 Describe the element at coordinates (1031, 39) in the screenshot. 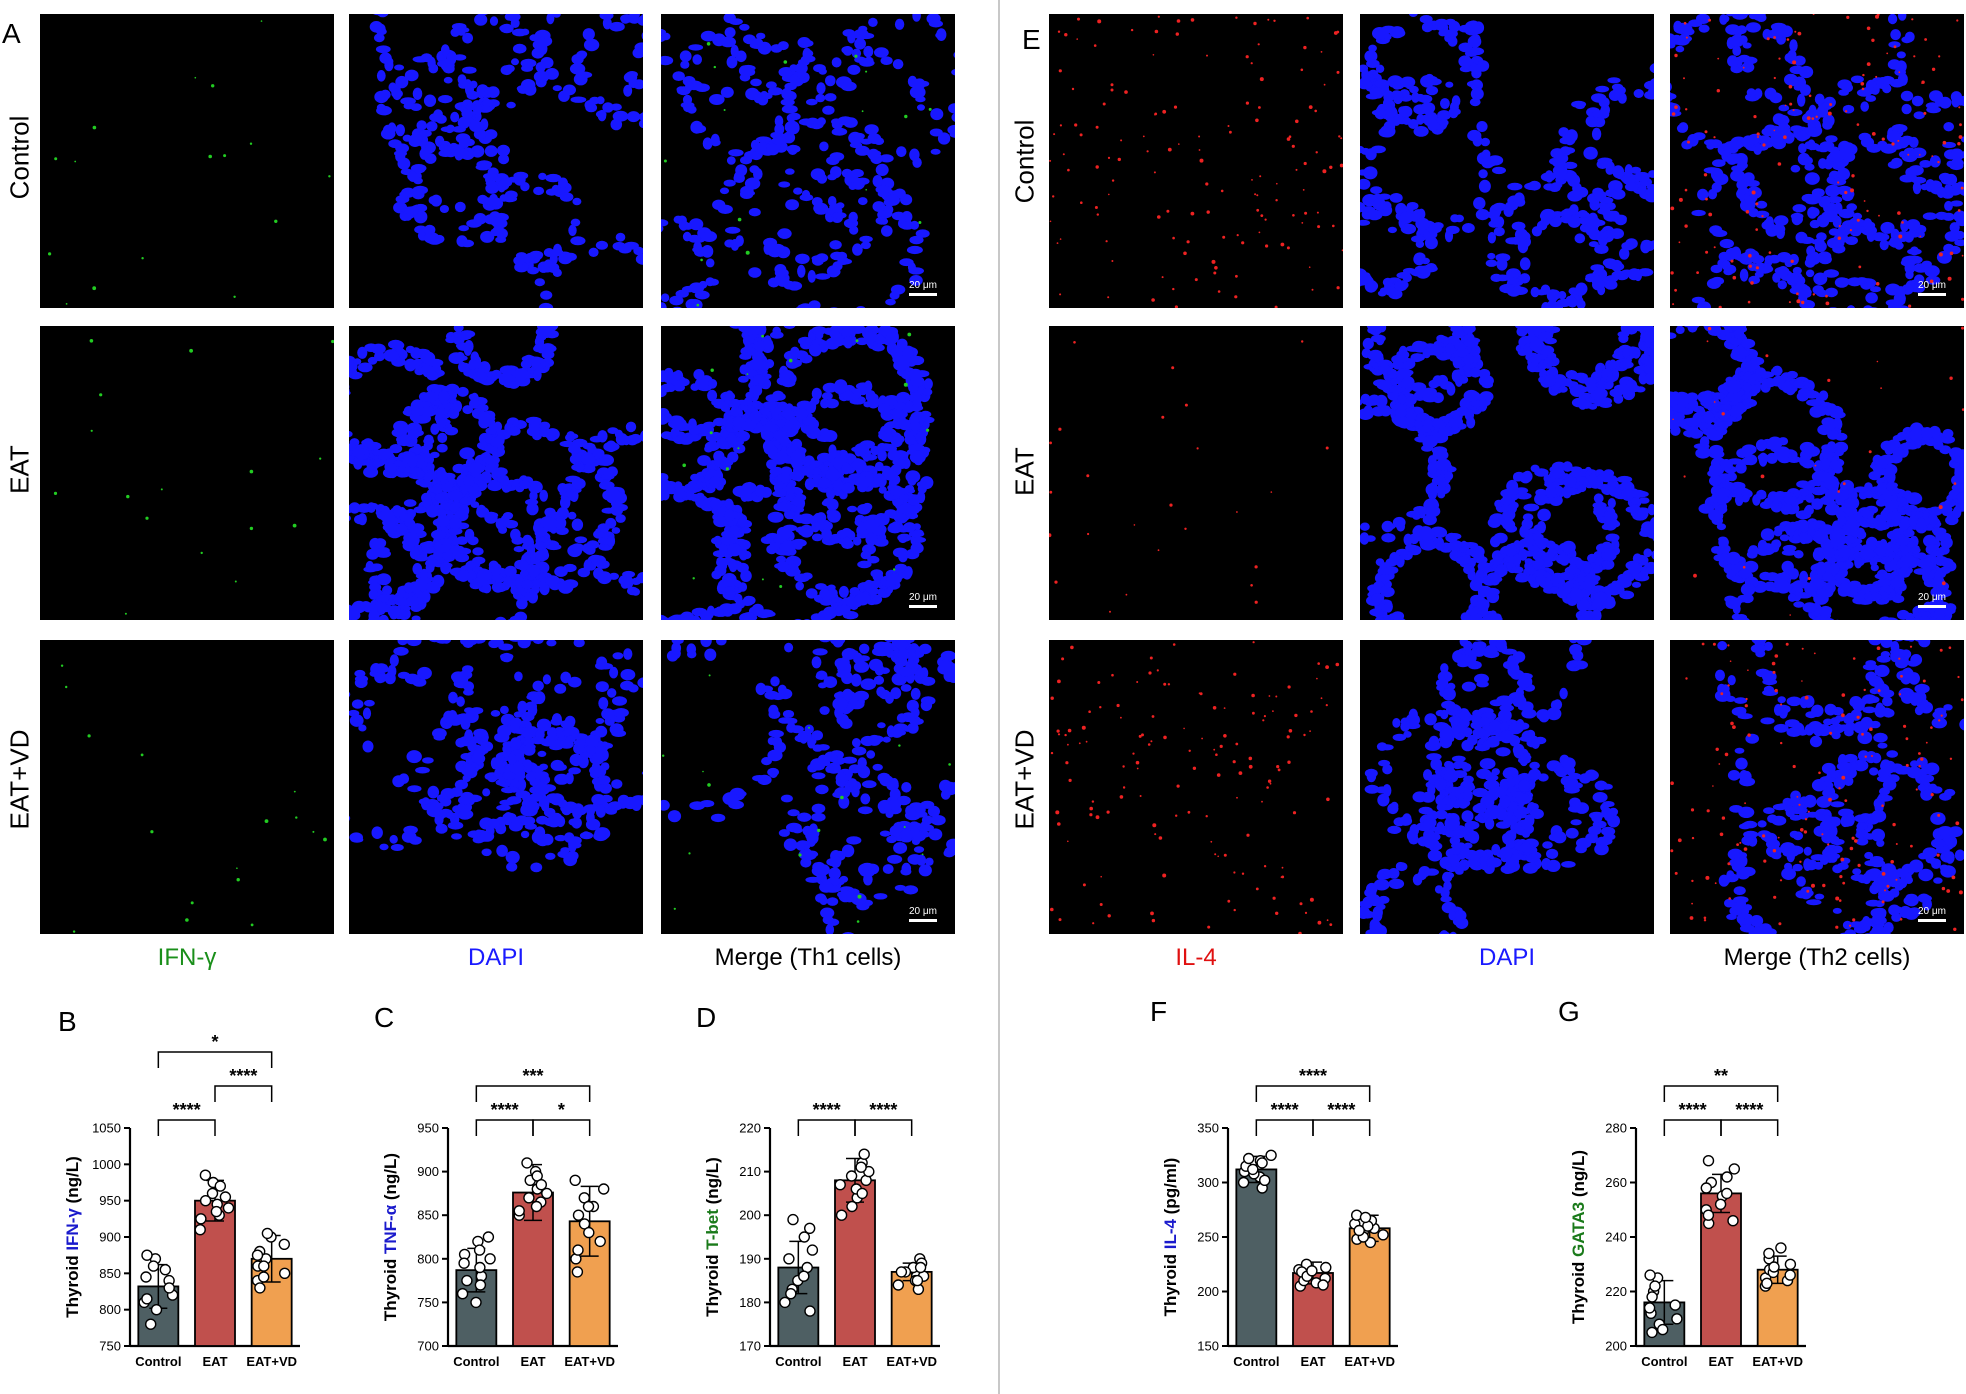

I see `panel-letter-e: E` at that location.